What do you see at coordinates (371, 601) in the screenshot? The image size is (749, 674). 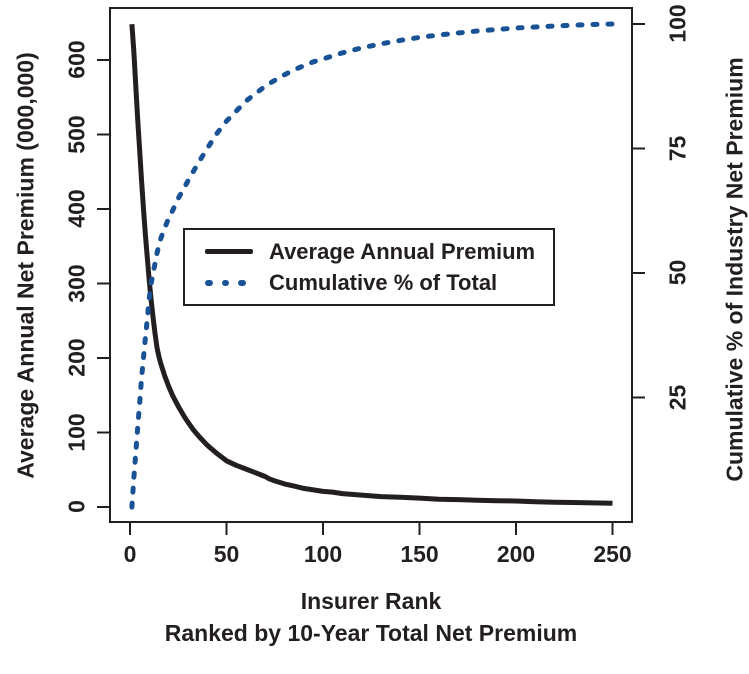 I see `x-axis-title: Insurer Rank` at bounding box center [371, 601].